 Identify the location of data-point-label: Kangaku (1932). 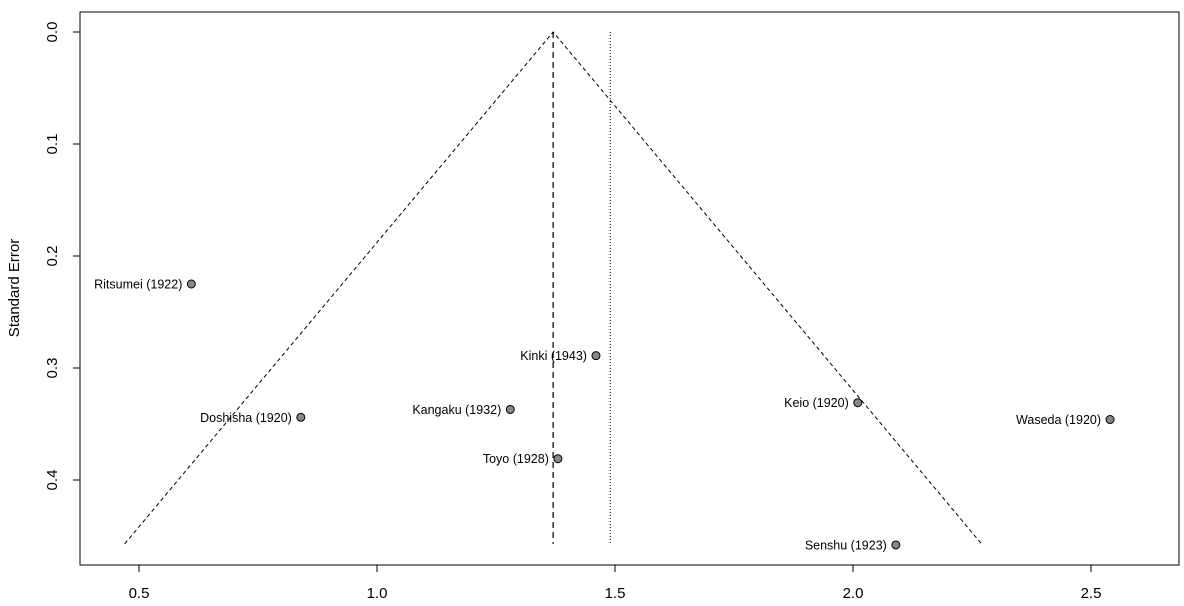
(456, 410).